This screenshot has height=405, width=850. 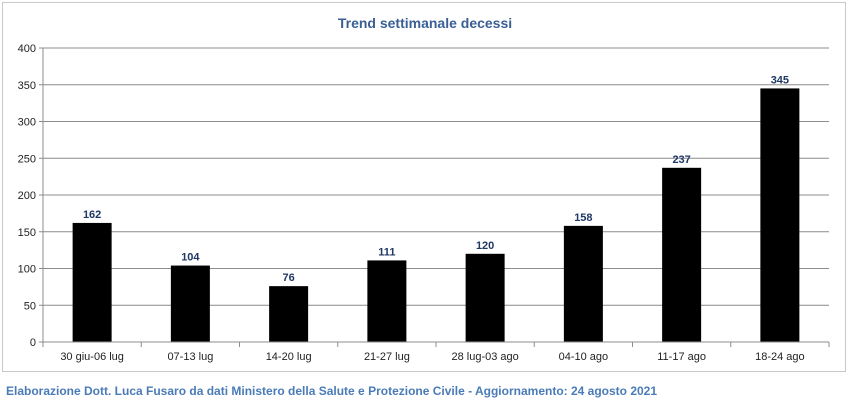 I want to click on x-tick-label: 28 lug-03 ago, so click(x=484, y=357).